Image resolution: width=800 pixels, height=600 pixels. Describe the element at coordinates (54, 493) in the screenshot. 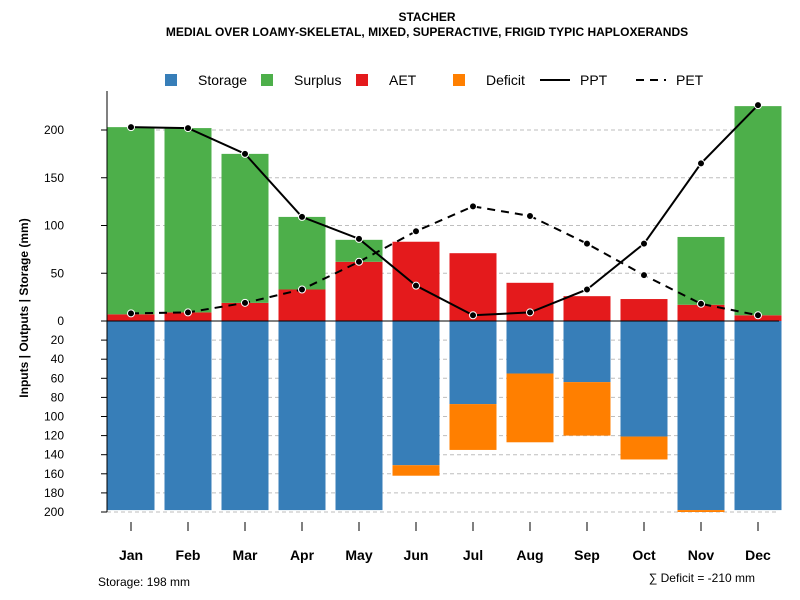

I see `y-tick-label-lower-180: 180` at that location.